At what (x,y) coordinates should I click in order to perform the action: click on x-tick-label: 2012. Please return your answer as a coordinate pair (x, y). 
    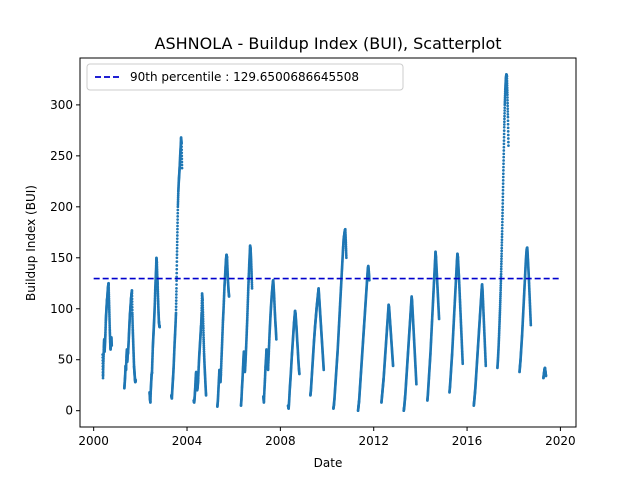
    Looking at the image, I should click on (373, 441).